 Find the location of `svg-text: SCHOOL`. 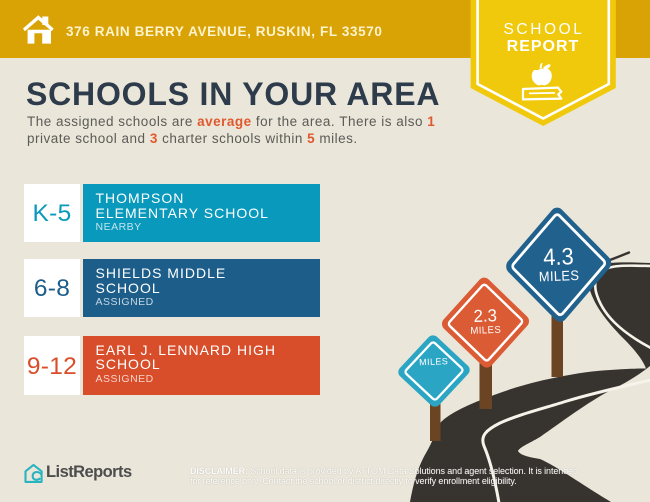

svg-text: SCHOOL is located at coordinates (543, 29).